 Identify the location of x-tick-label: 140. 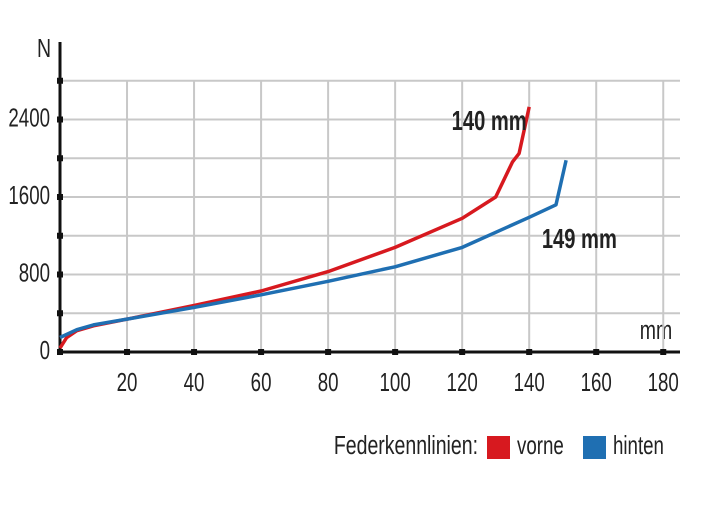
(529, 382).